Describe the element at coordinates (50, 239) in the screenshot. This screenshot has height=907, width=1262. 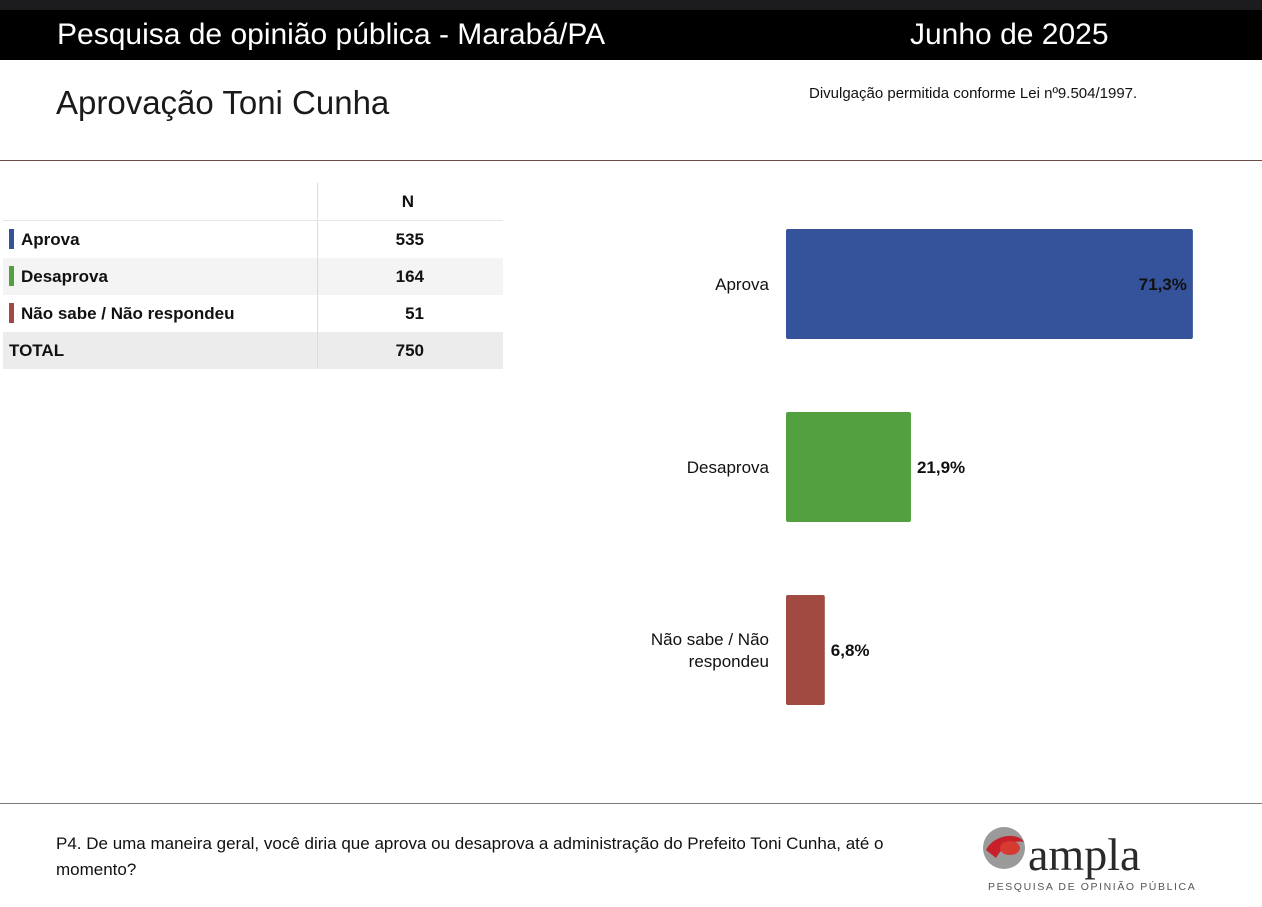
I see `row-label: Aprova` at that location.